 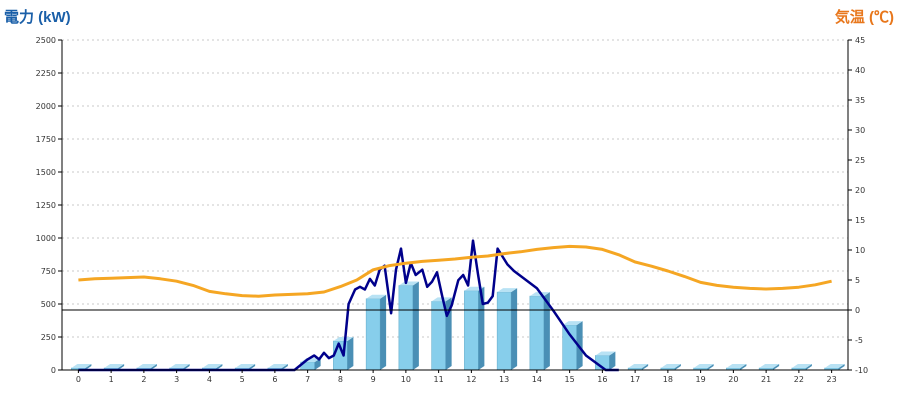 What do you see at coordinates (111, 379) in the screenshot?
I see `x-tick-label: 1` at bounding box center [111, 379].